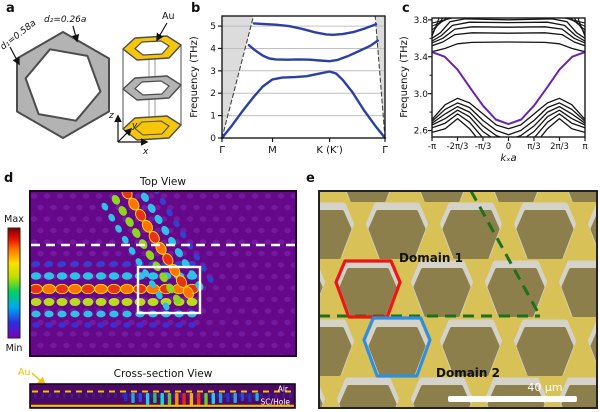  What do you see at coordinates (584, 147) in the screenshot?
I see `c-xtick-6: π` at bounding box center [584, 147].